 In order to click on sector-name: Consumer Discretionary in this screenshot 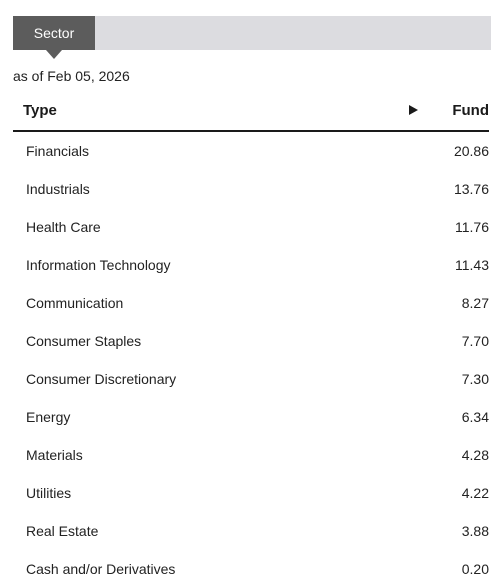, I will do `click(101, 379)`.